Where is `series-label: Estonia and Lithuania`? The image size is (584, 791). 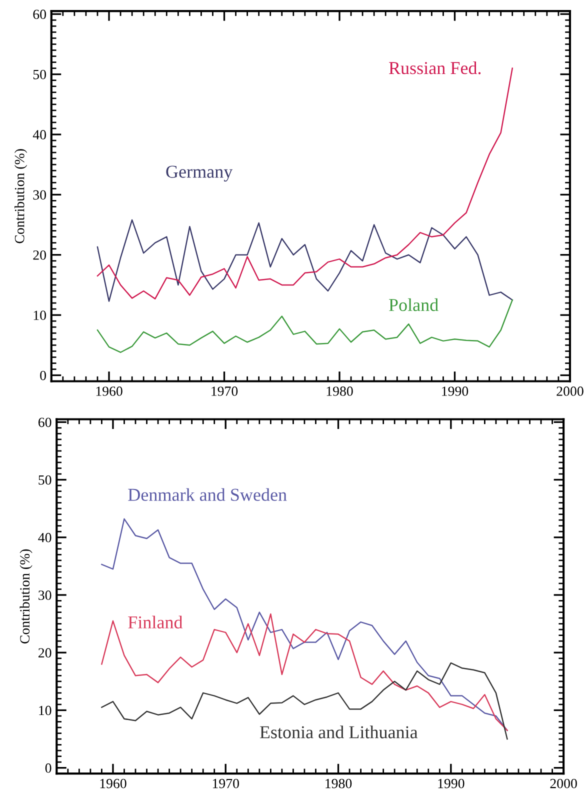
series-label: Estonia and Lithuania is located at coordinates (339, 732).